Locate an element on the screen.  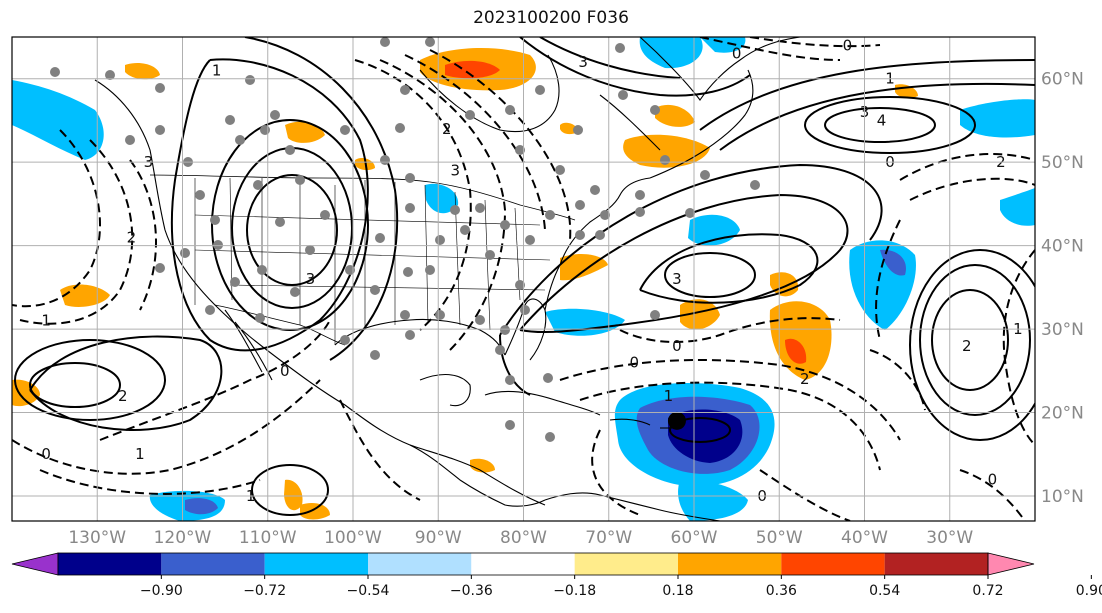
yucatan is located at coordinates (445, 390).